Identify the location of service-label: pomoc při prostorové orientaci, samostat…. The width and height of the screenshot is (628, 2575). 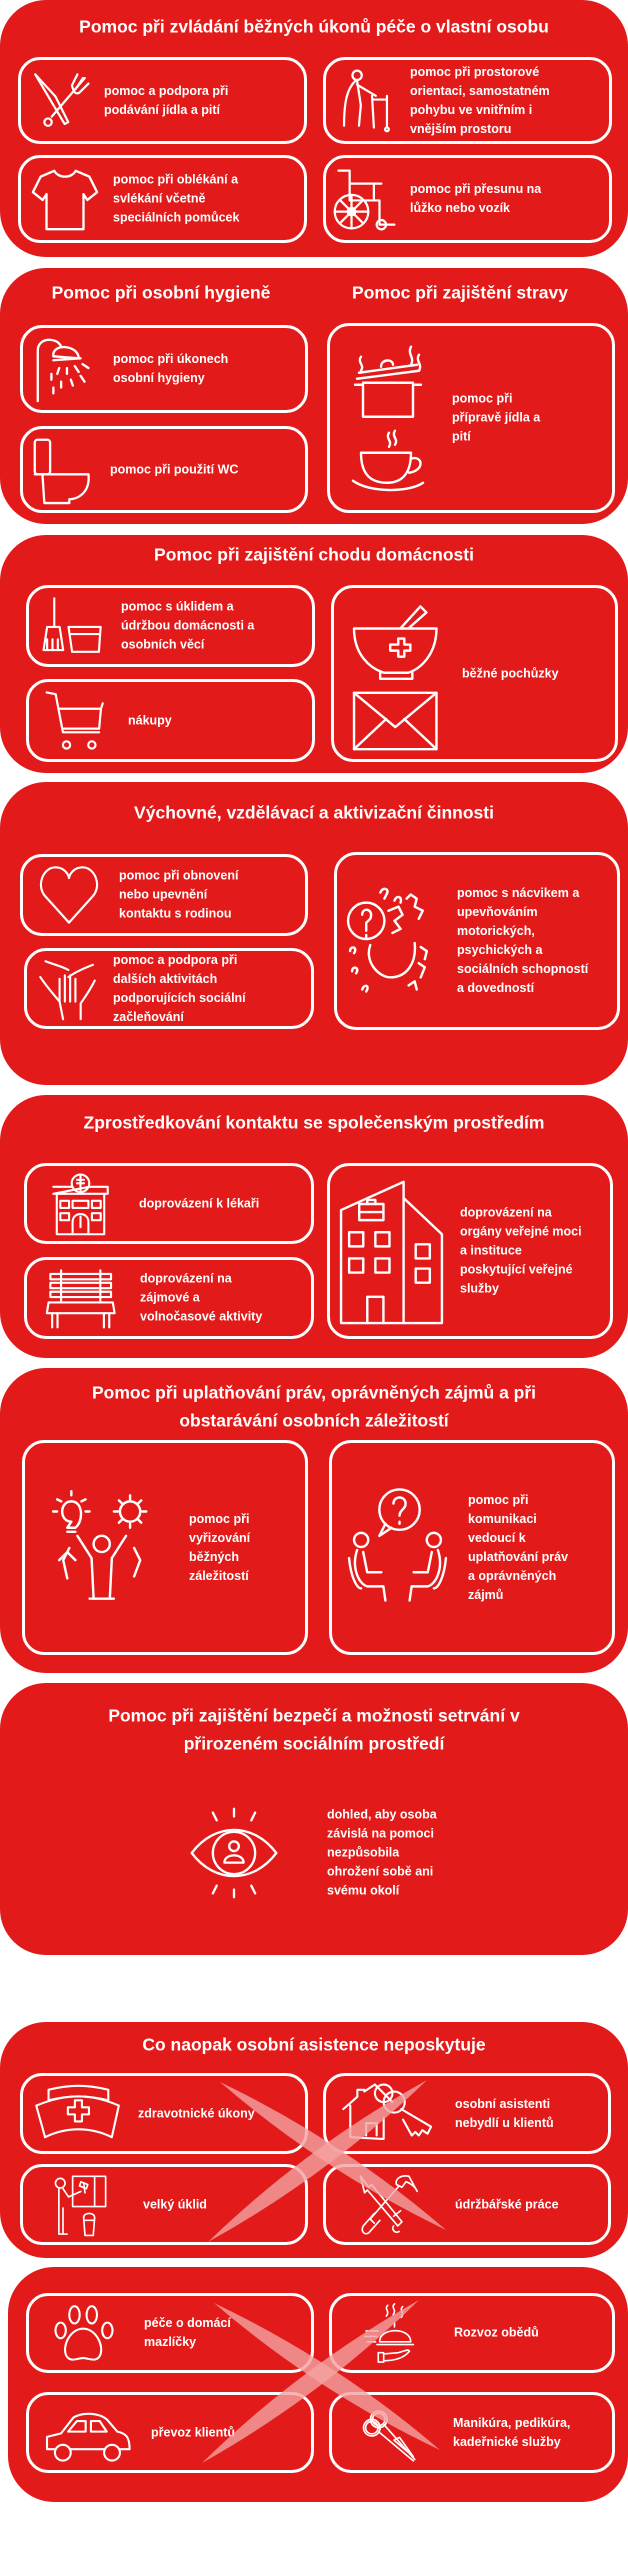
(480, 100).